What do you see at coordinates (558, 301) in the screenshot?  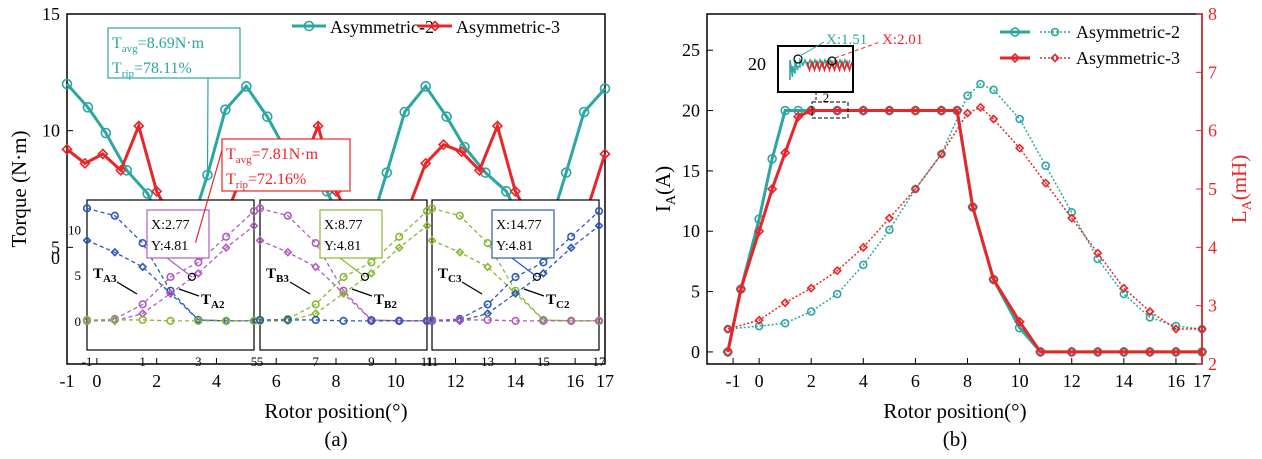 I see `a-inset-label-right: TC2` at bounding box center [558, 301].